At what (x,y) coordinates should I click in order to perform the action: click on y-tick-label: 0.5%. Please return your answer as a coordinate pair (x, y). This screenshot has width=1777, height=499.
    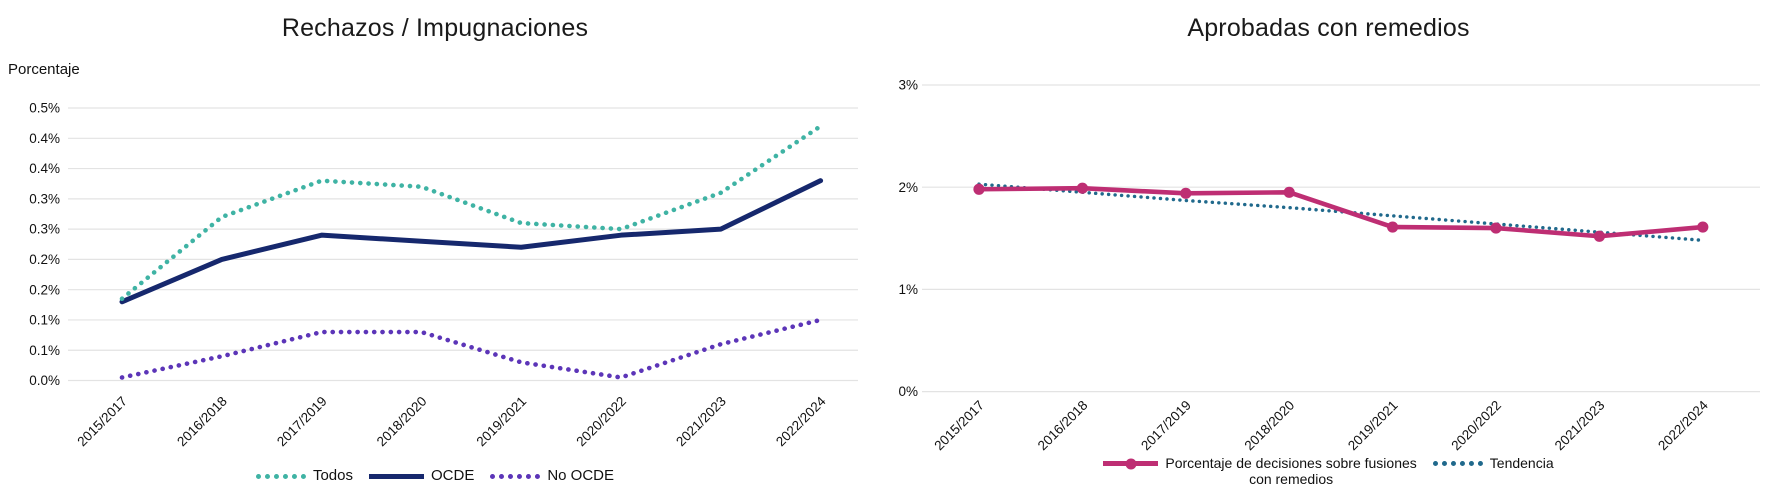
    Looking at the image, I should click on (44, 108).